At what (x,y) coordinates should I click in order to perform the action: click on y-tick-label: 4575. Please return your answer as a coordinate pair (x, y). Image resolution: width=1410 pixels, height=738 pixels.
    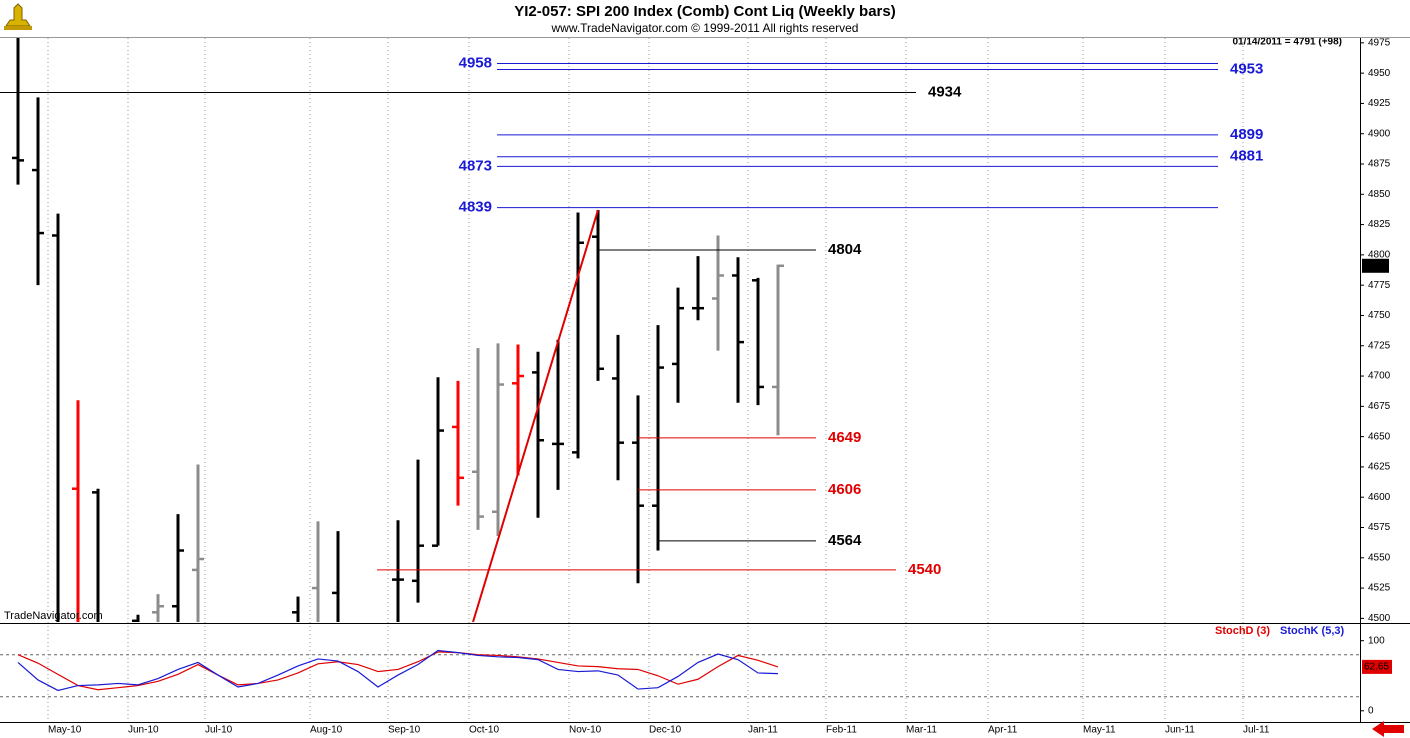
    Looking at the image, I should click on (1379, 527).